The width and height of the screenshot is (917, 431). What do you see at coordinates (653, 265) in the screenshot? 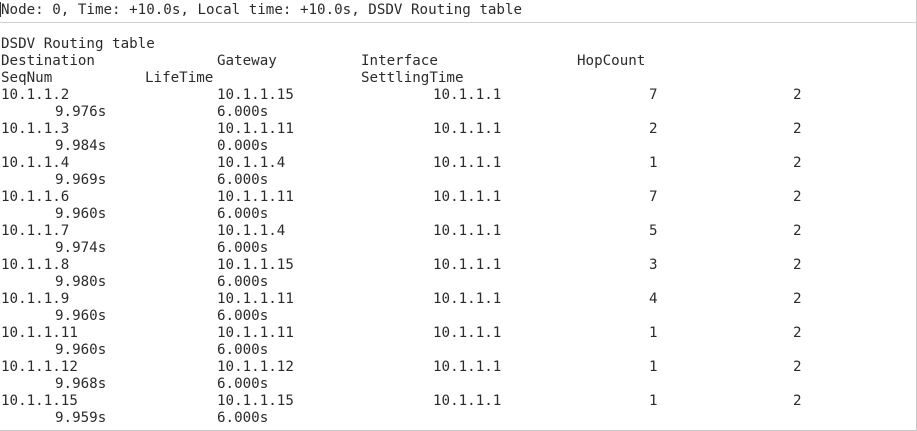
I see `cell-hopcount: 3` at bounding box center [653, 265].